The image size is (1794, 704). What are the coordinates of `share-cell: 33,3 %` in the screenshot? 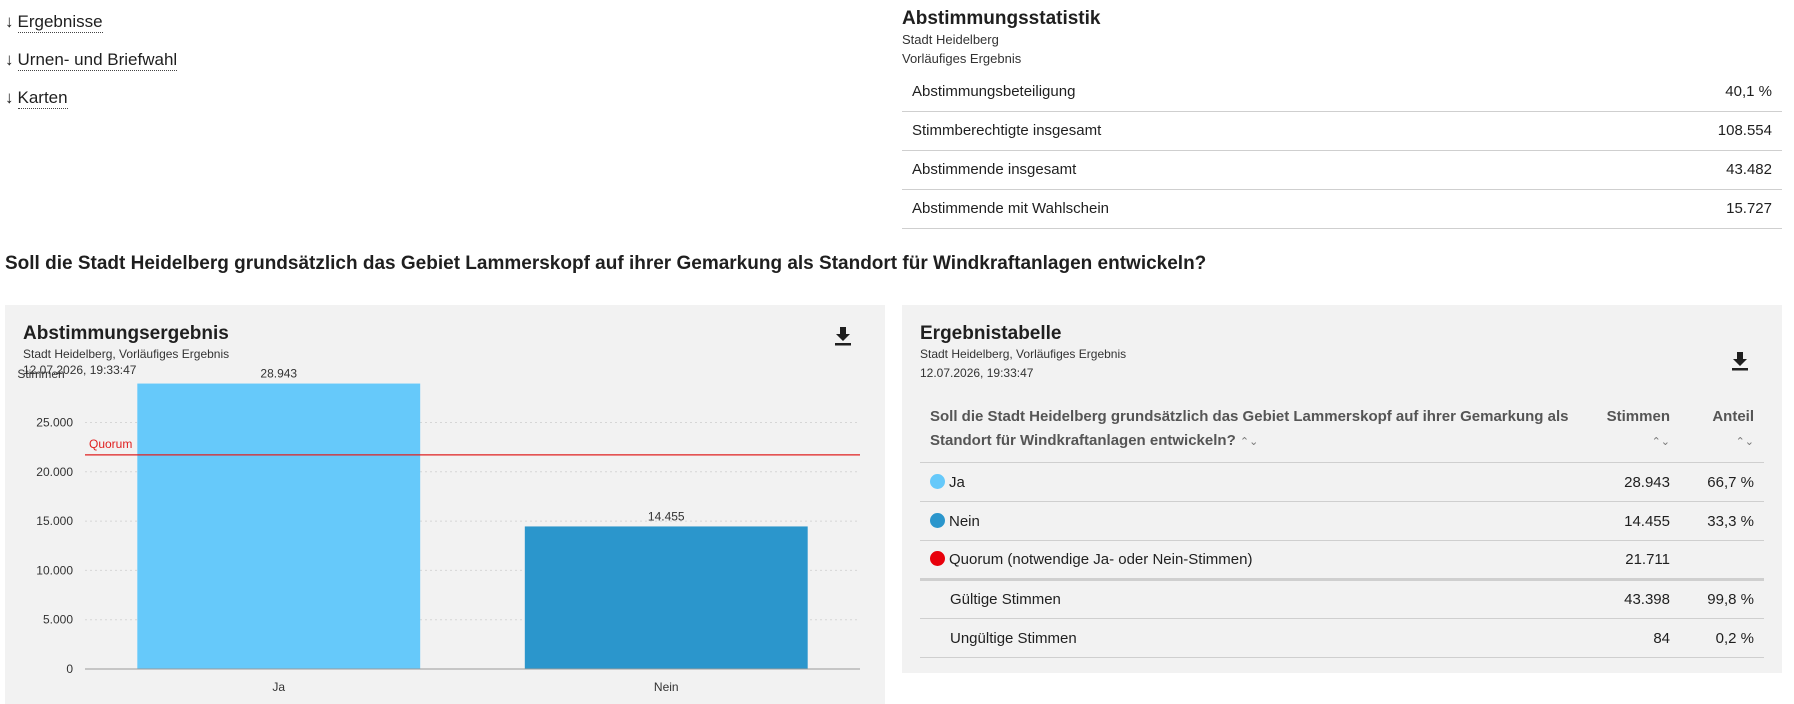 It's located at (1722, 521).